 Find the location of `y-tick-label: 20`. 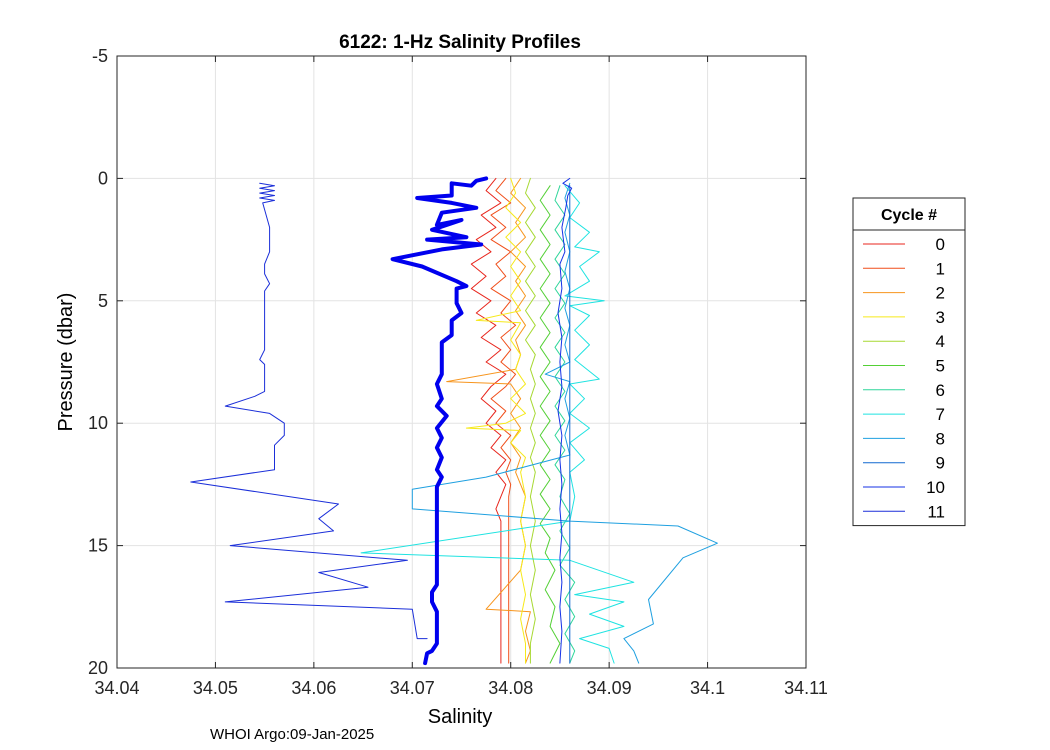

y-tick-label: 20 is located at coordinates (98, 668).